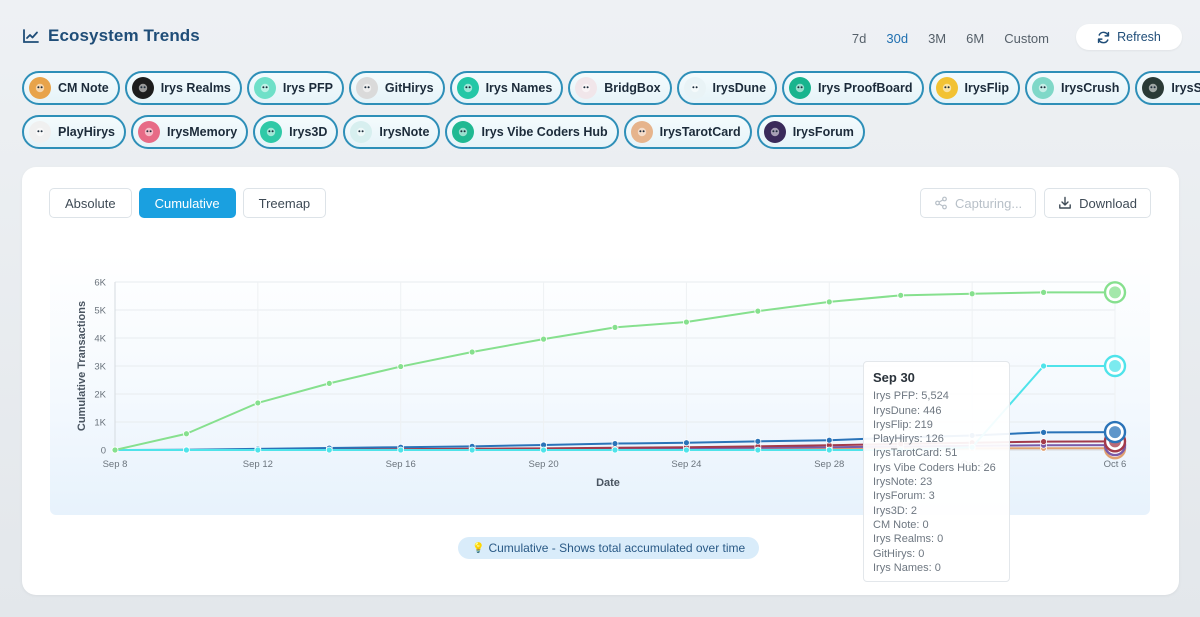  I want to click on project-chip: CM Note, so click(71, 88).